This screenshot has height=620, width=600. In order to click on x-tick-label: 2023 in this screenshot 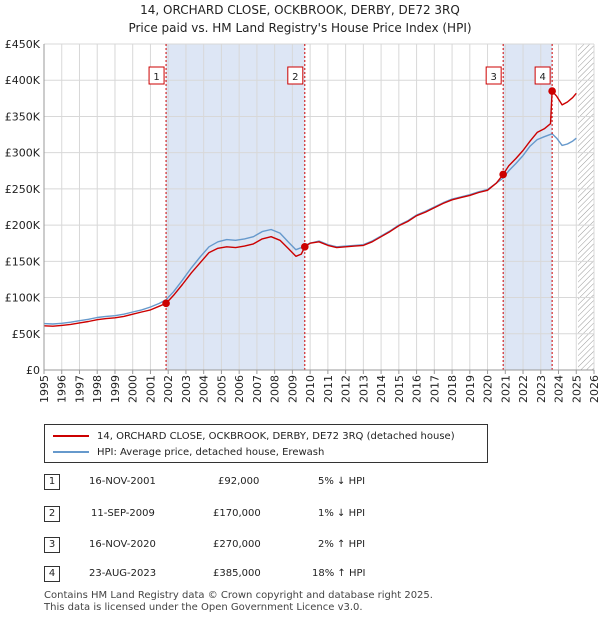, I will do `click(541, 389)`.